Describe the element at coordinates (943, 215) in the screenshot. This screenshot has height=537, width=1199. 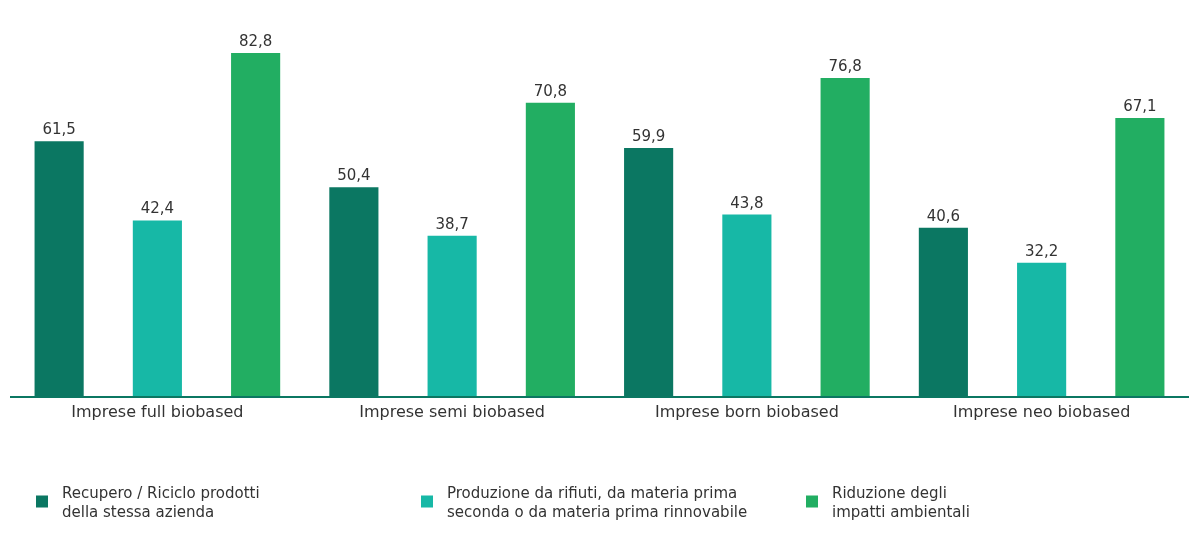
I see `data-label: 40,6` at that location.